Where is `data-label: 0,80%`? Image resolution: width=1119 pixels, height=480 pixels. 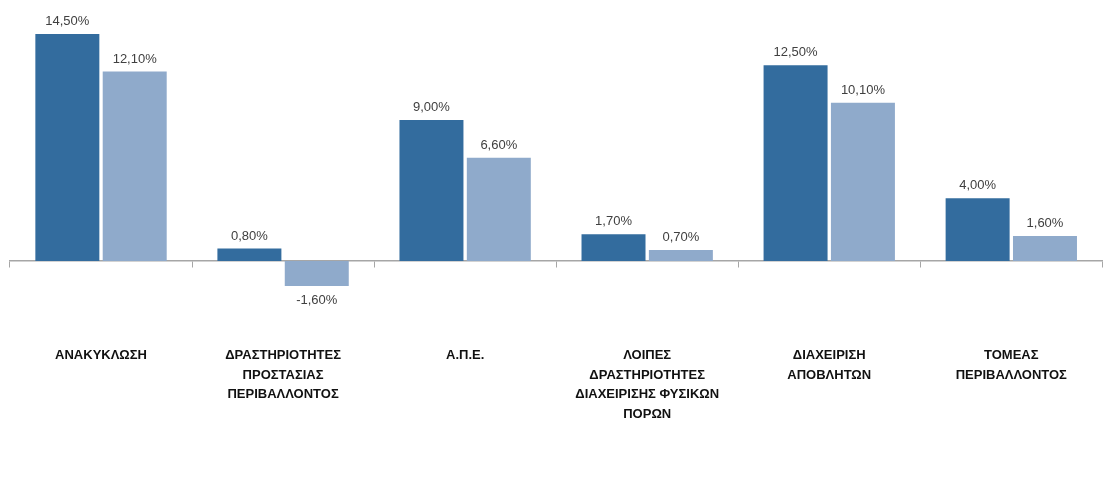
data-label: 0,80% is located at coordinates (249, 235).